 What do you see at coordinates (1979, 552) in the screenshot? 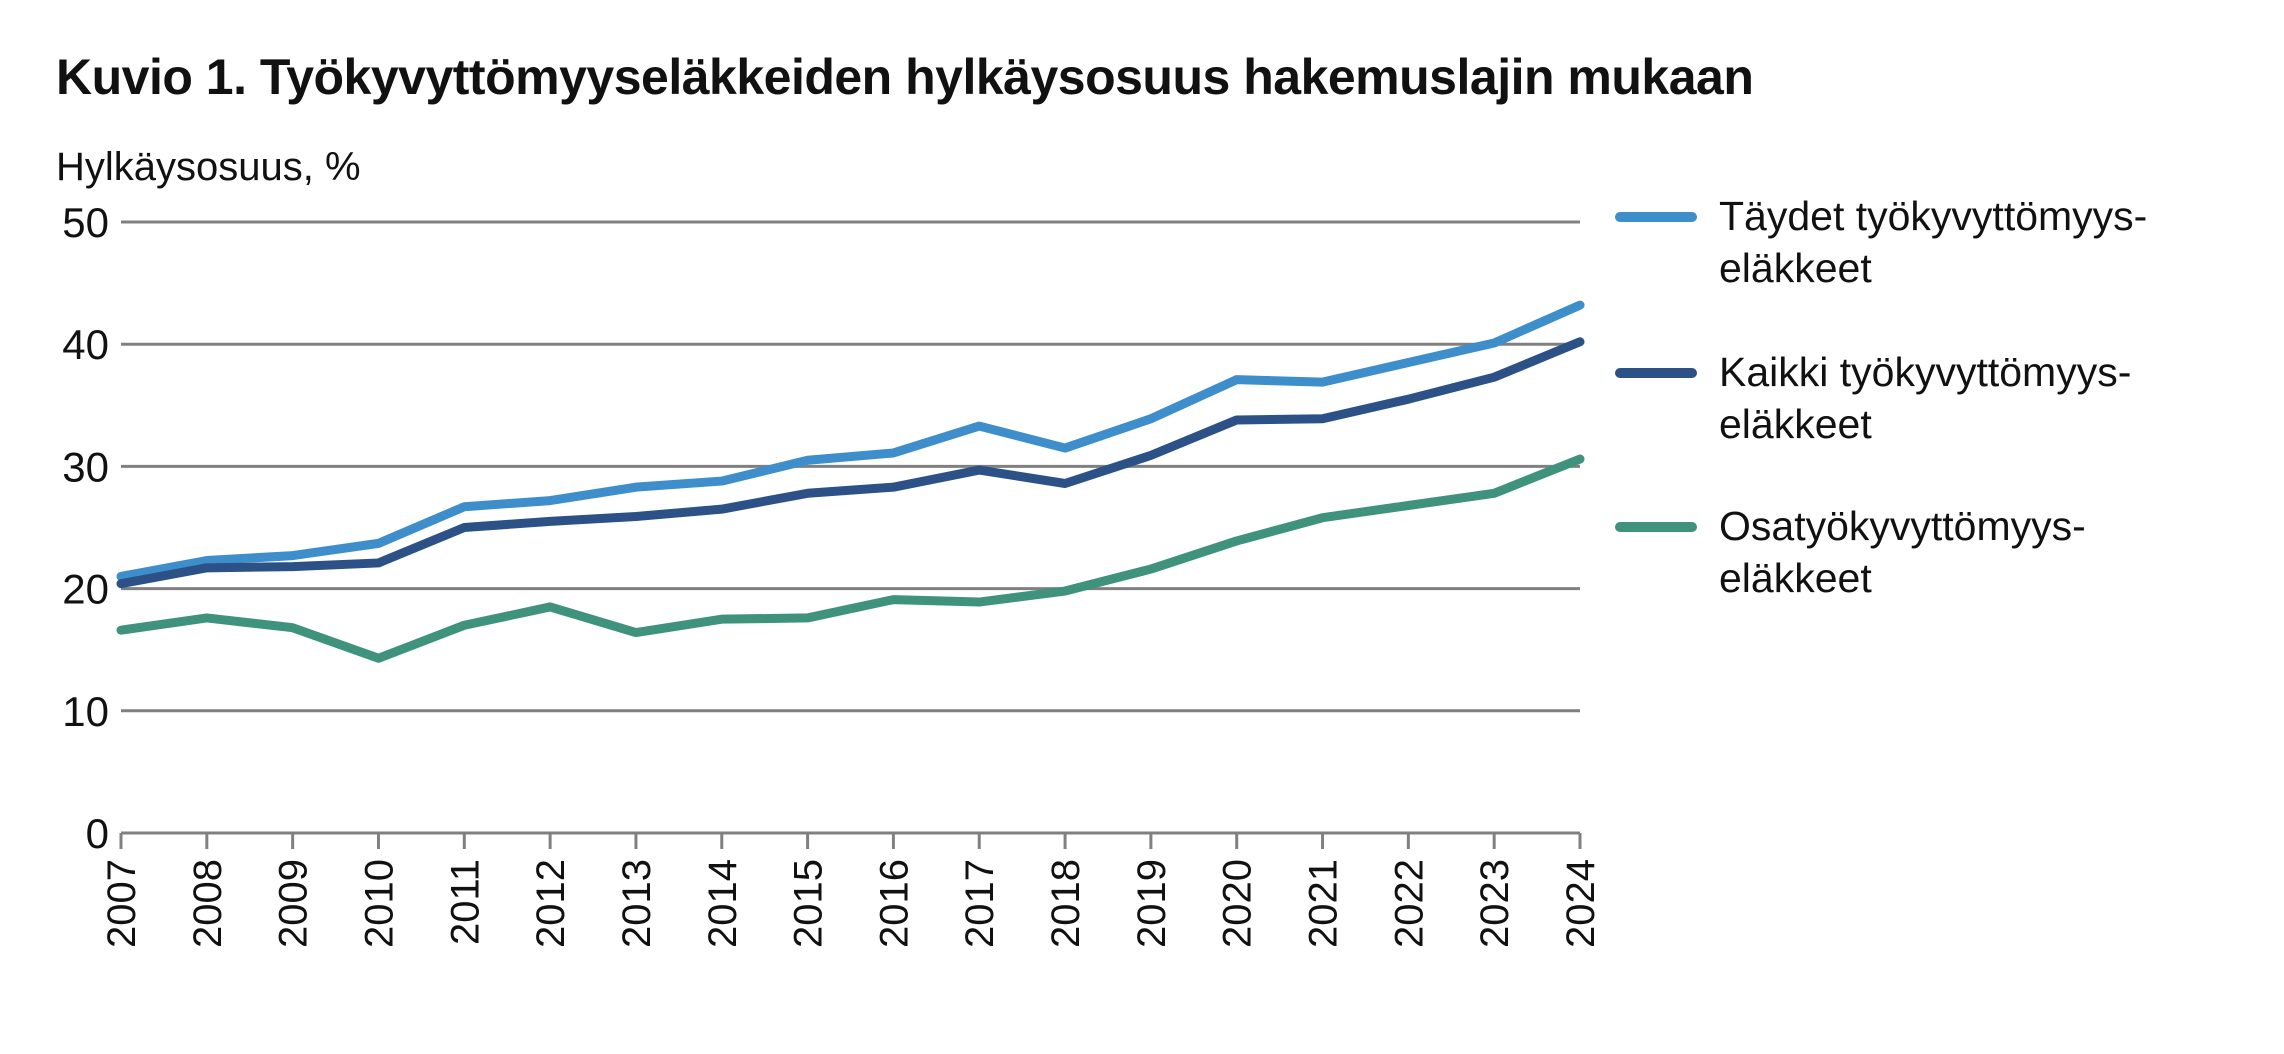
I see `legend-label: Osatyökyvyttömyys-eläkkeet` at bounding box center [1979, 552].